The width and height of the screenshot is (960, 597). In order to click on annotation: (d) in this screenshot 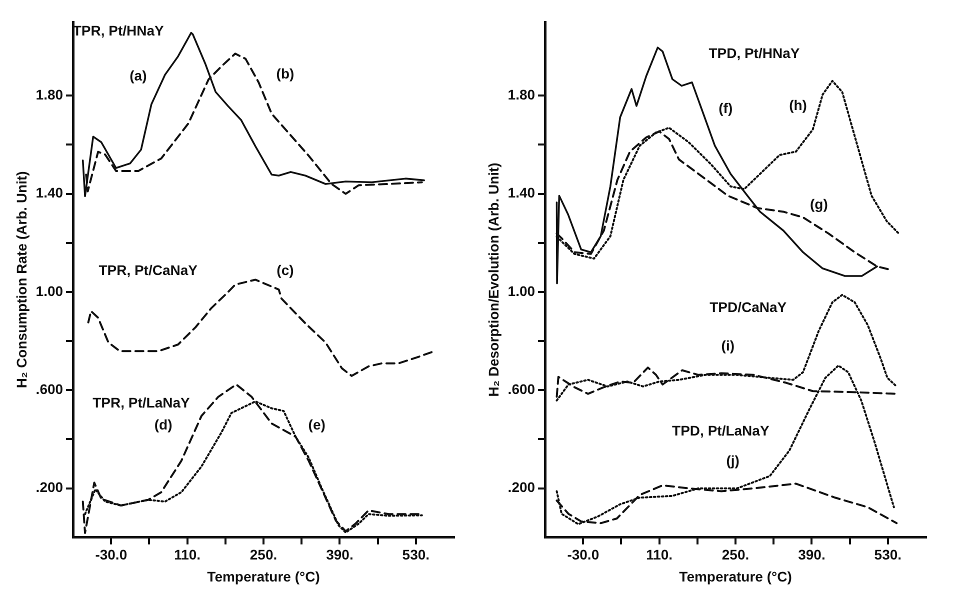, I will do `click(163, 424)`.